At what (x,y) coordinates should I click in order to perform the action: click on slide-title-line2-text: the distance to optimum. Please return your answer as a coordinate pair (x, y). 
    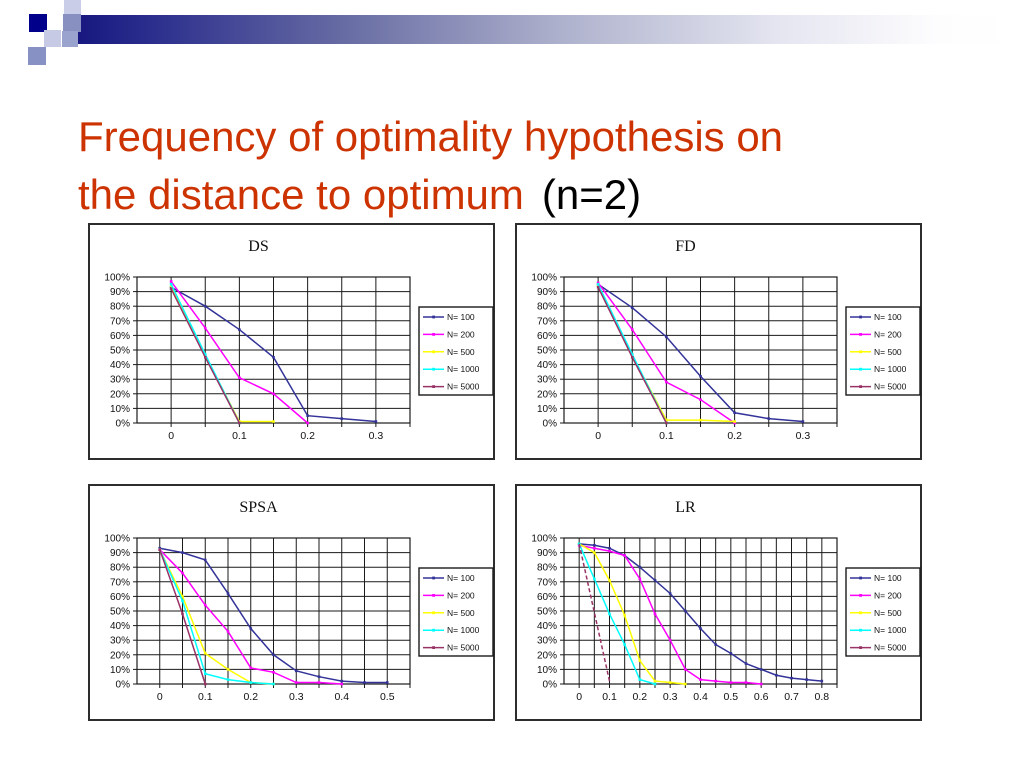
    Looking at the image, I should click on (301, 195).